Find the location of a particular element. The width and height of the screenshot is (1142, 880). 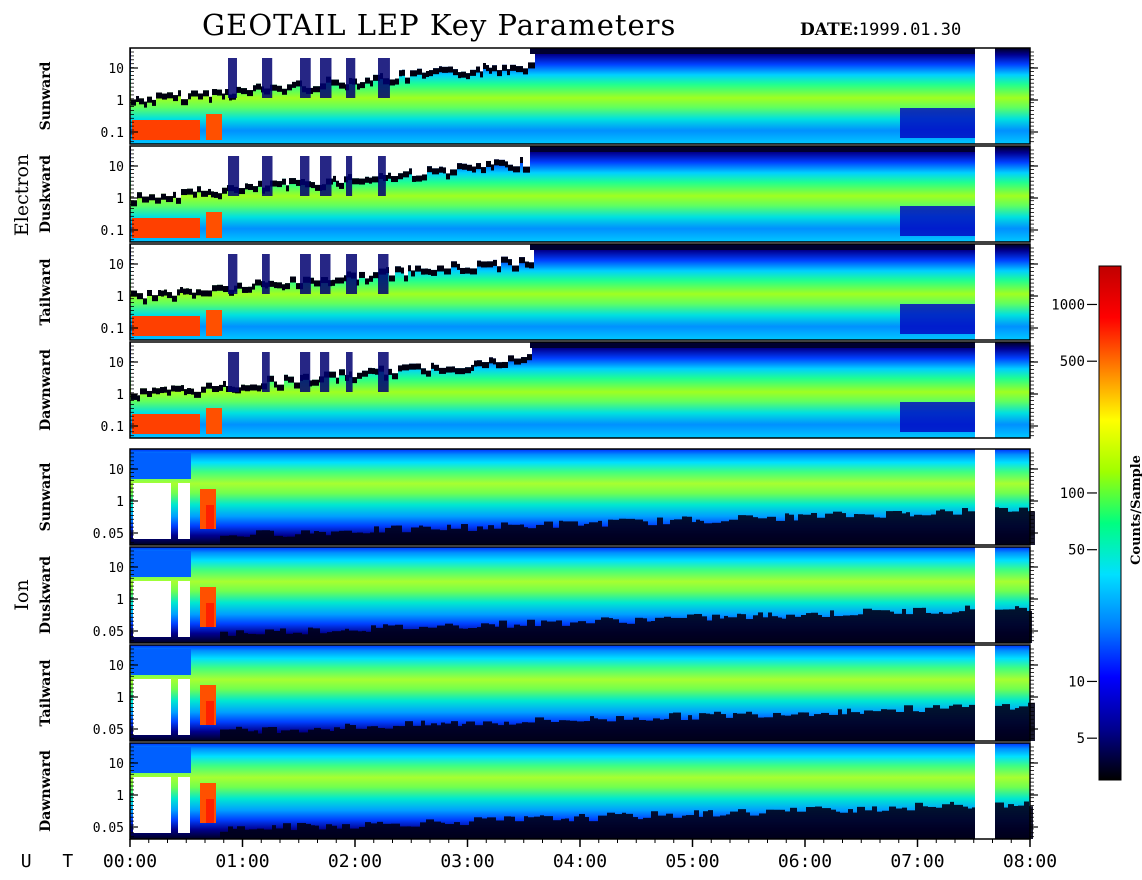

x-tick-label: 05:00 is located at coordinates (692, 861).